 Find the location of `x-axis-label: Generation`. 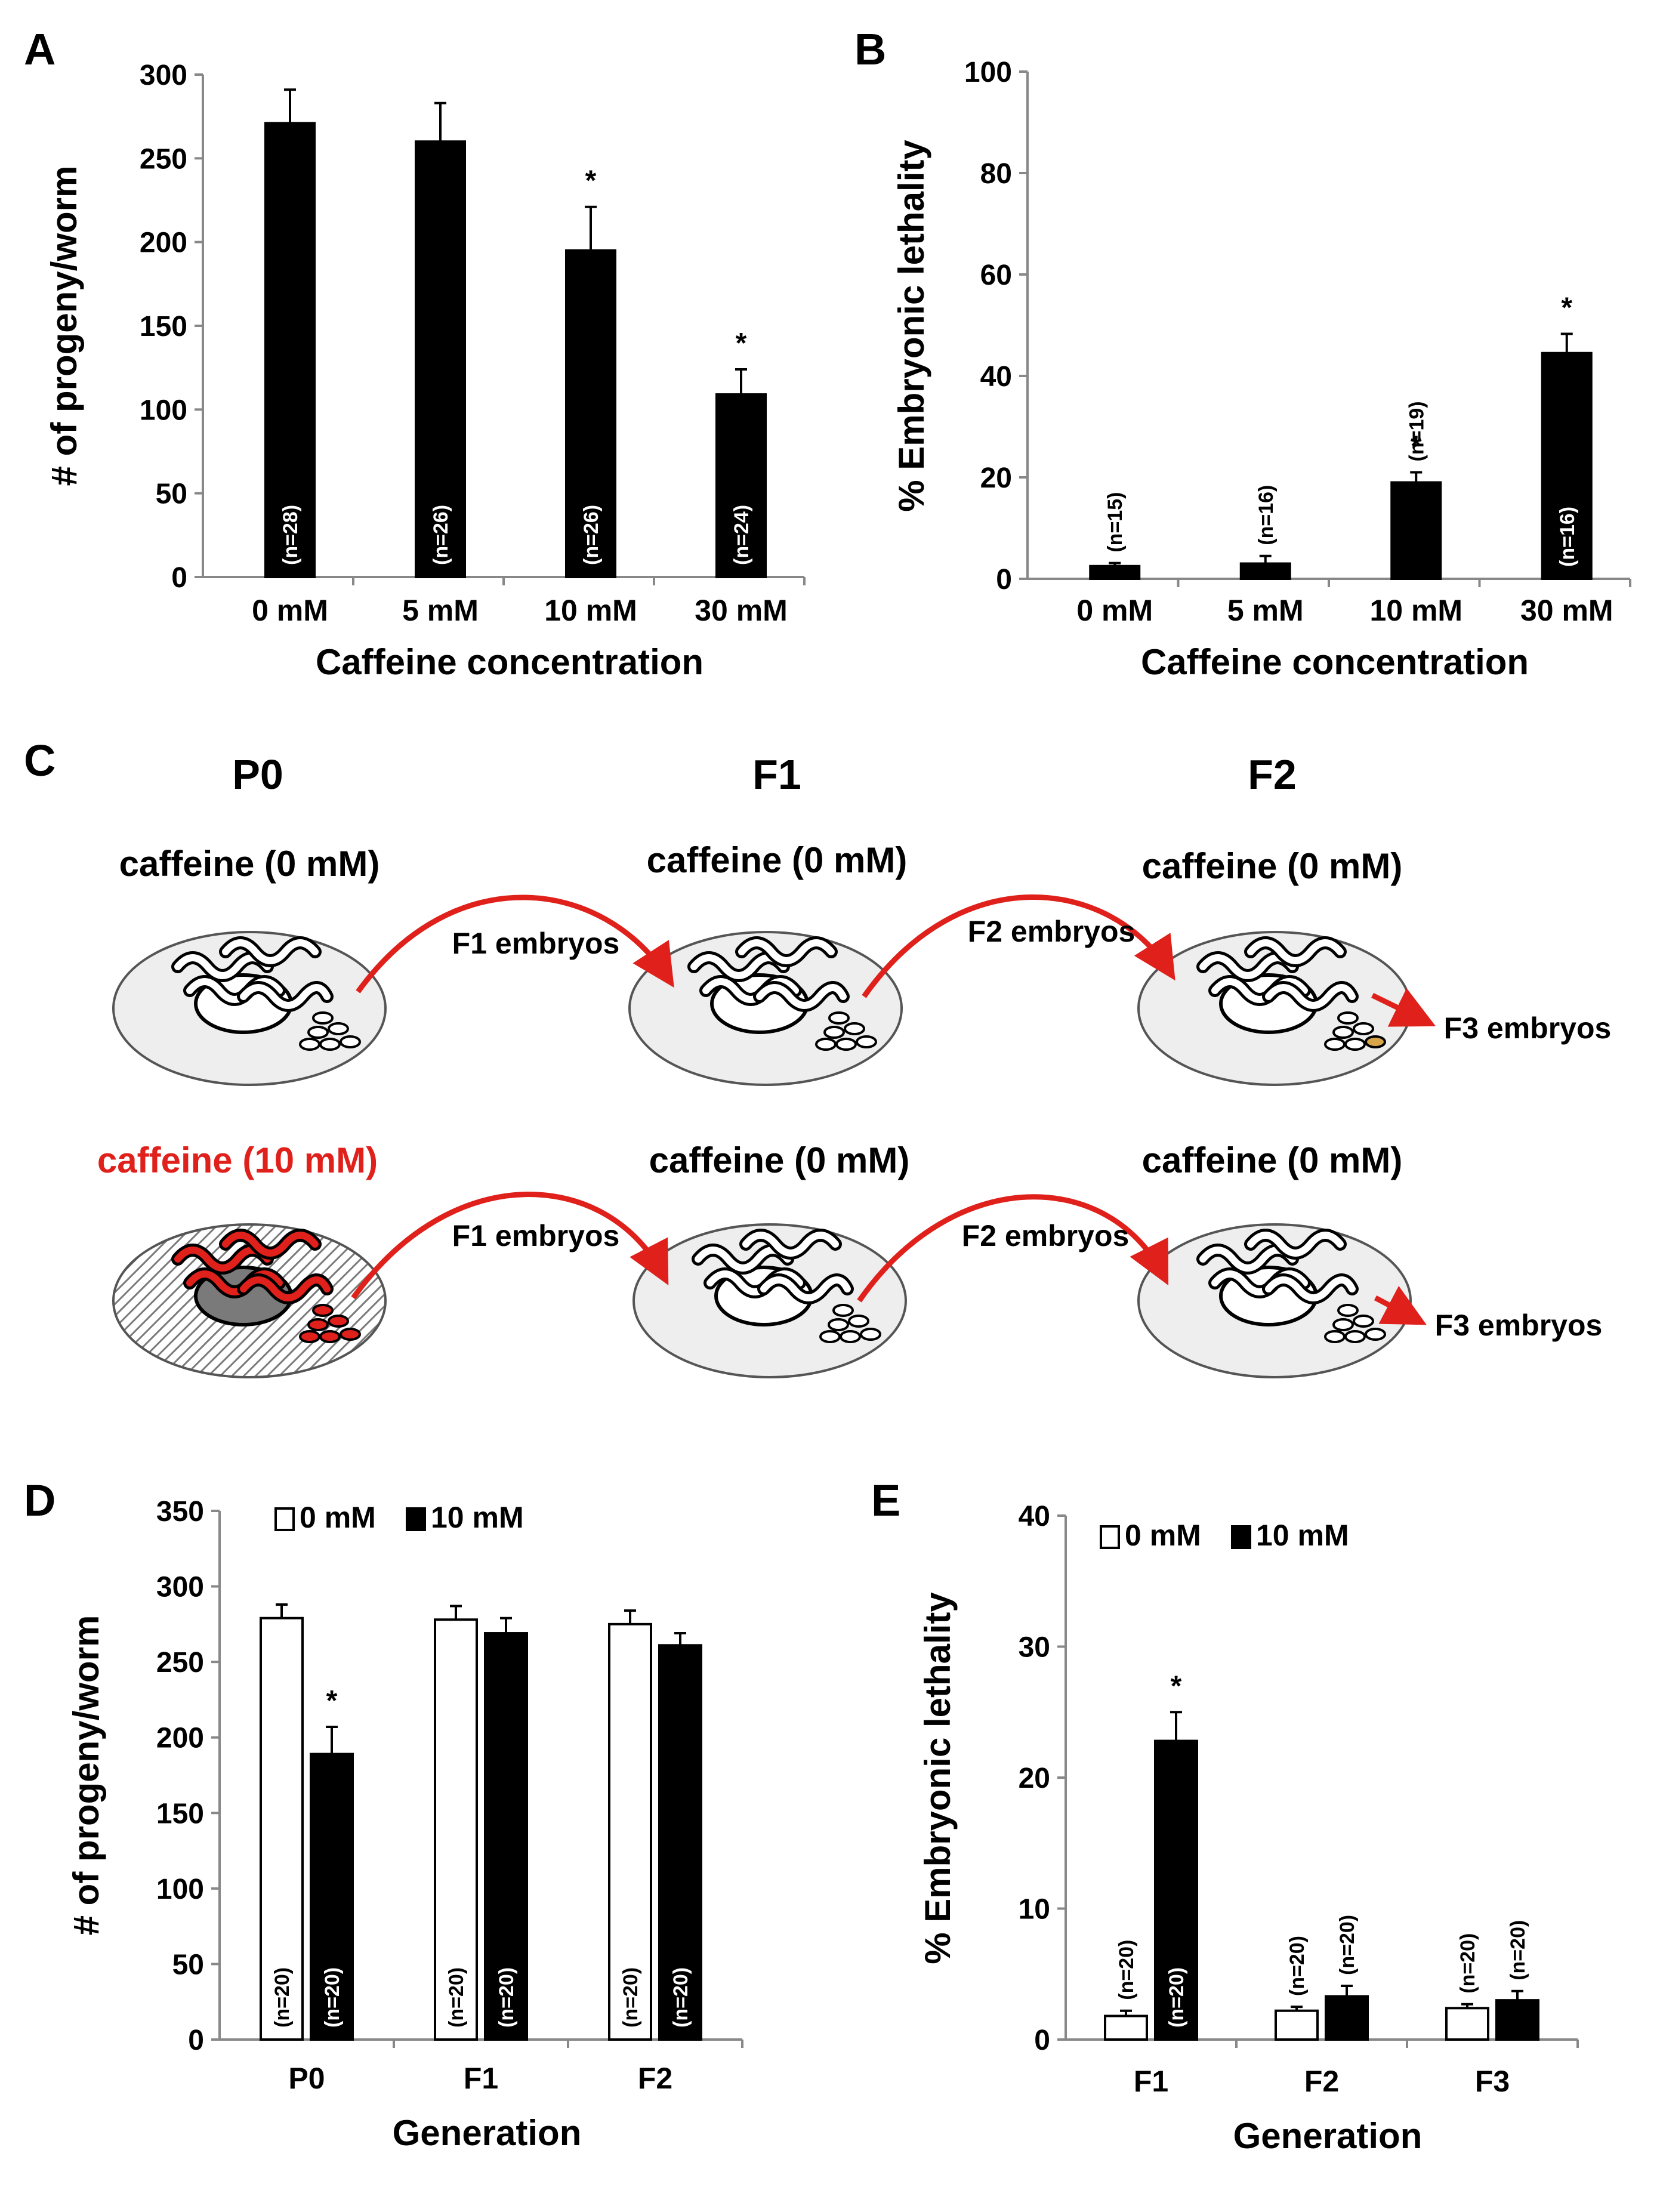

x-axis-label: Generation is located at coordinates (487, 2133).